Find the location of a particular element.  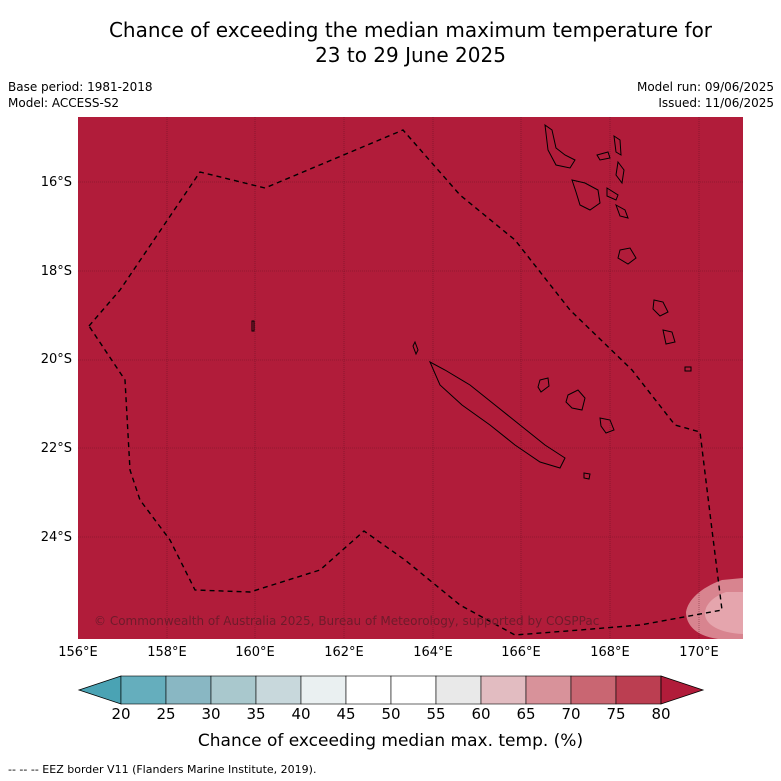

issued-date: Issued: 11/06/2025 is located at coordinates (716, 103).